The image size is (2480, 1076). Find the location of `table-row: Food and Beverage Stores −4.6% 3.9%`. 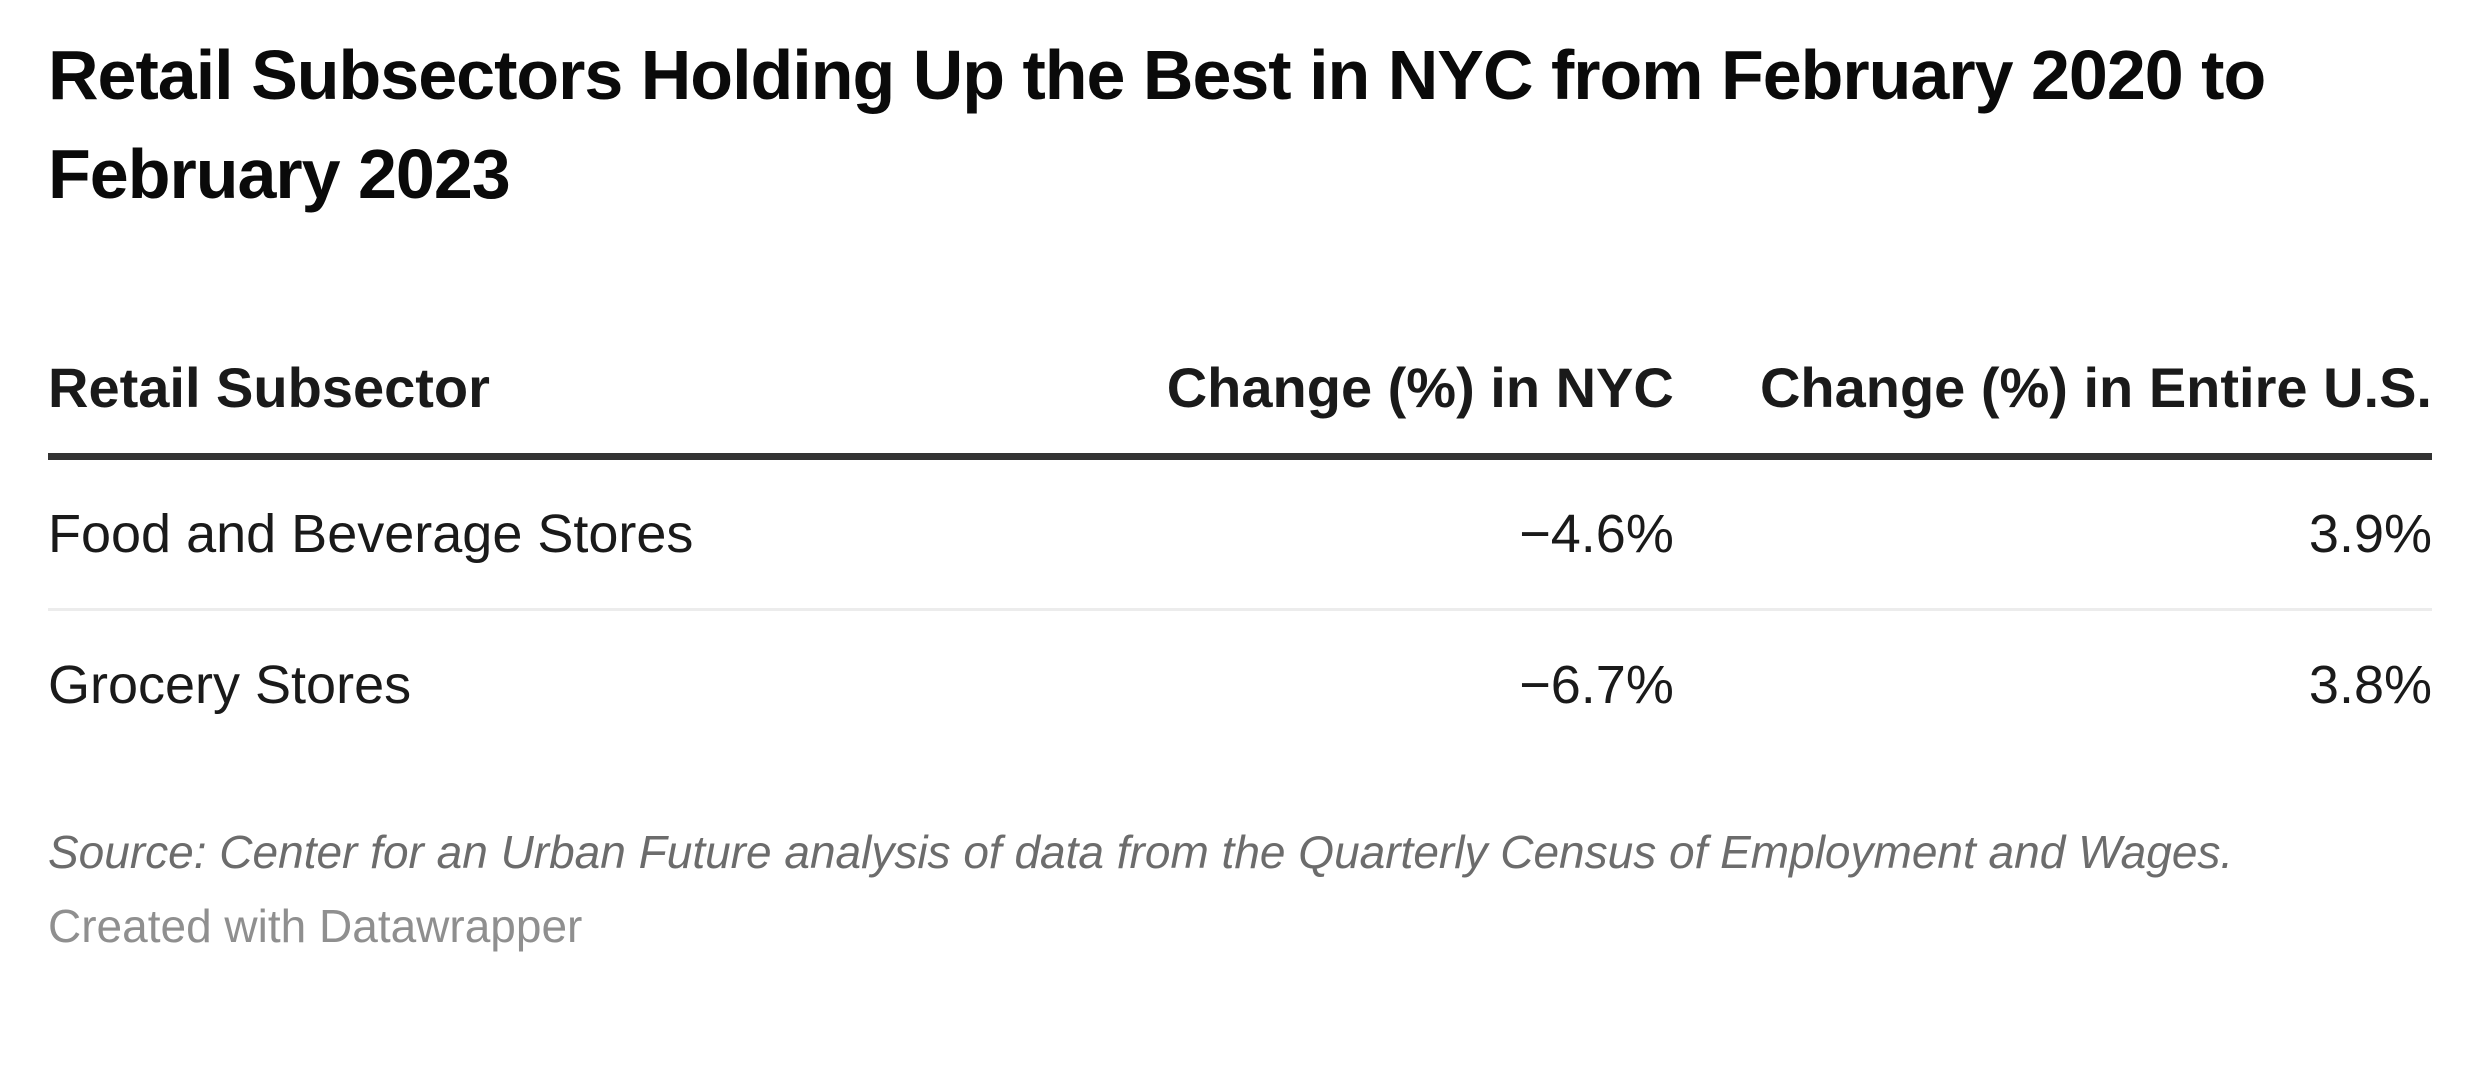

table-row: Food and Beverage Stores −4.6% 3.9% is located at coordinates (1240, 533).